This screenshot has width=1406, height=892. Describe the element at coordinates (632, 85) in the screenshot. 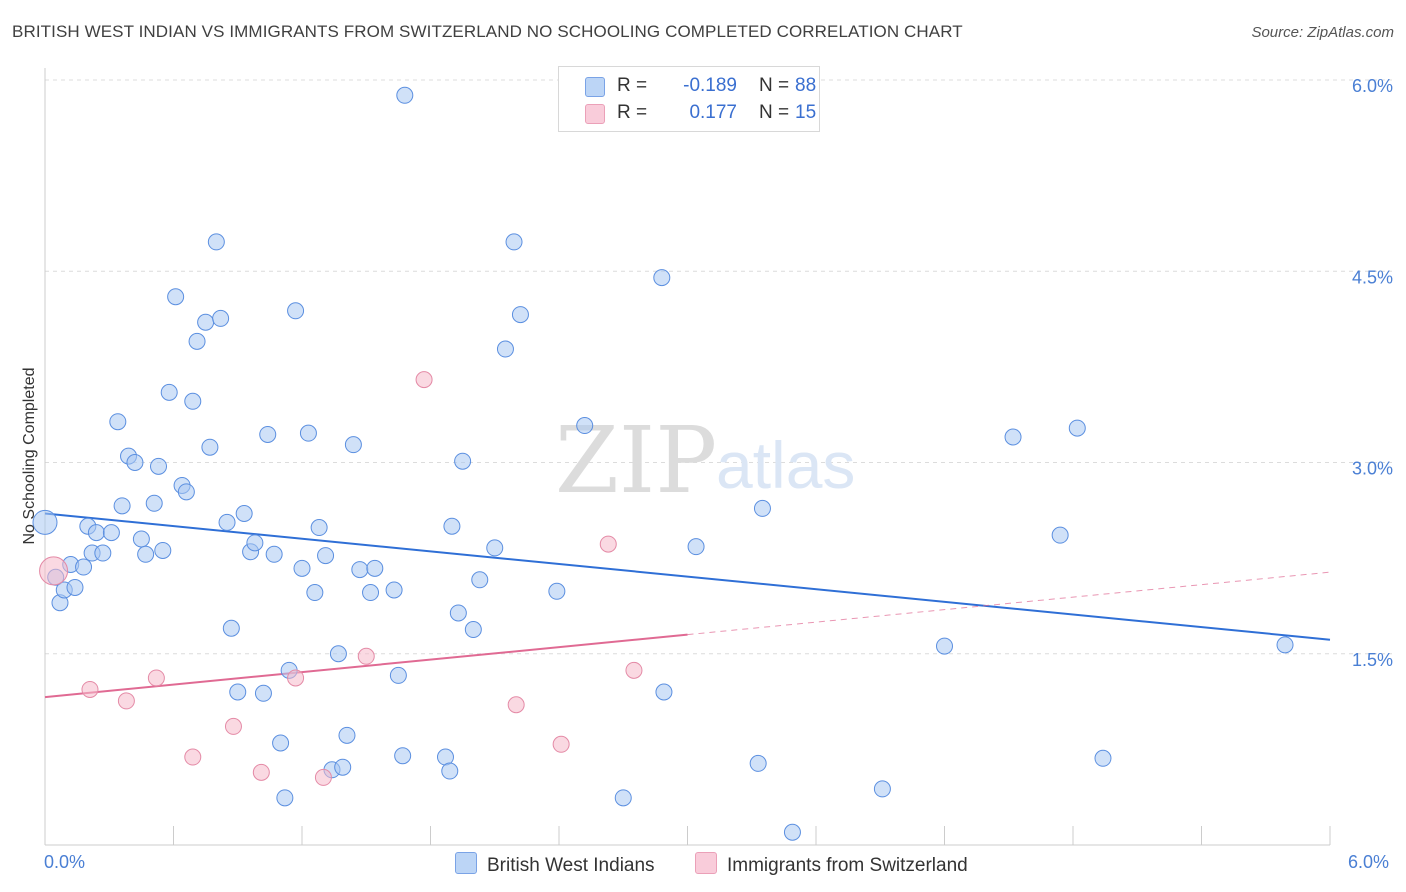

I see `legend-r-label: R =` at that location.